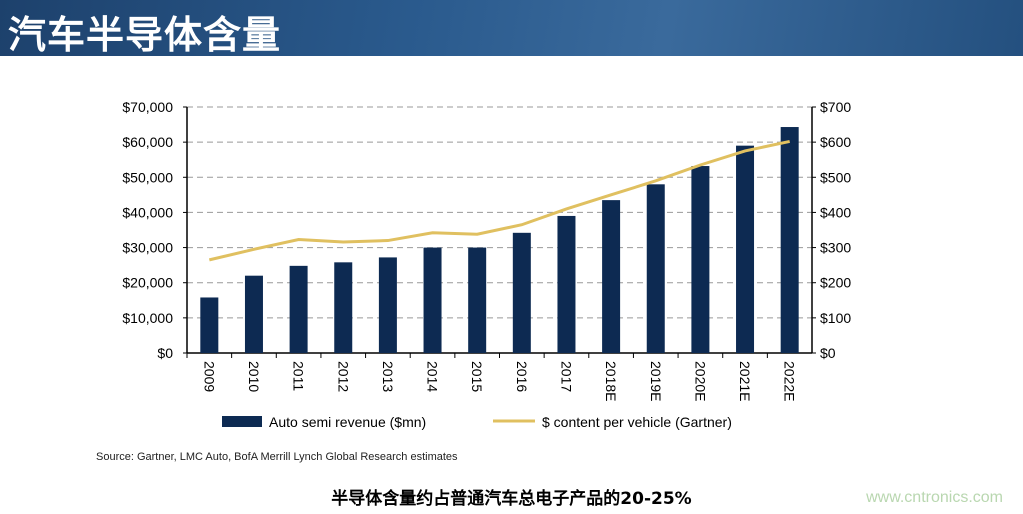  Describe the element at coordinates (637, 422) in the screenshot. I see `legend-line-label: $ content per vehicle (Gartner)` at that location.